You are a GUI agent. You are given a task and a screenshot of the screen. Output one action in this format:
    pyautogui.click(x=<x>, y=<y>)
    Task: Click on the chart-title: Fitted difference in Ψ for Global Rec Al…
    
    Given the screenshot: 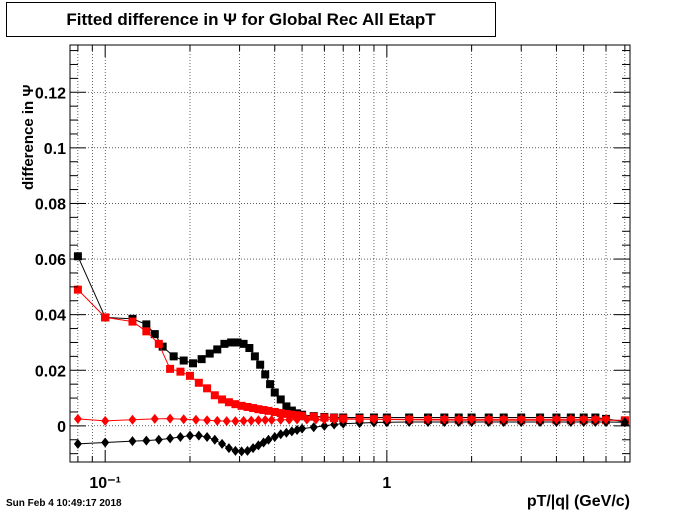 What is the action you would take?
    pyautogui.click(x=251, y=19)
    